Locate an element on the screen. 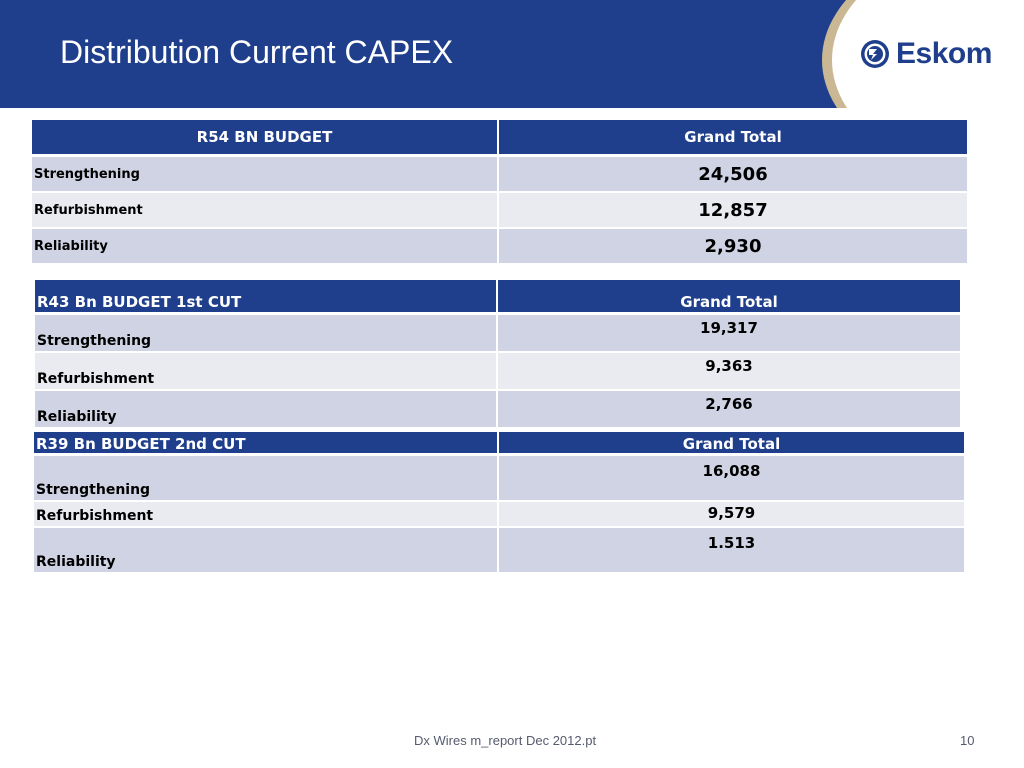 Image resolution: width=1024 pixels, height=768 pixels. table-row: Strengthening 19,317 is located at coordinates (497, 334).